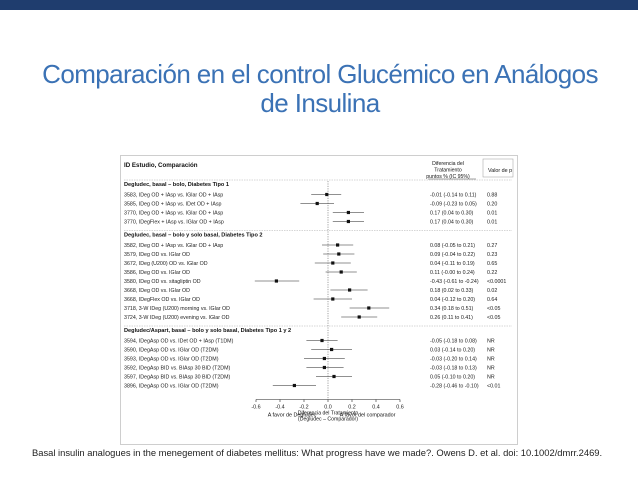  I want to click on header-p: Valor de p, so click(500, 171).